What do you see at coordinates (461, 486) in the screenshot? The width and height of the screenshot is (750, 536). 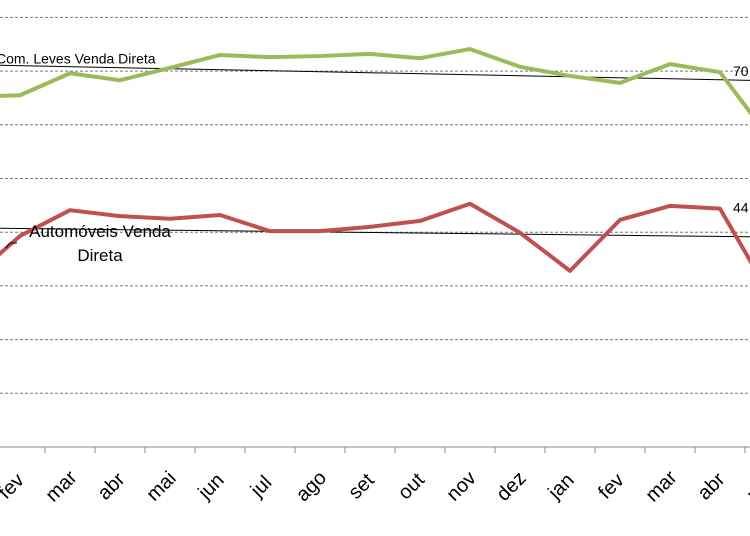 I see `x-tick-label: nov` at bounding box center [461, 486].